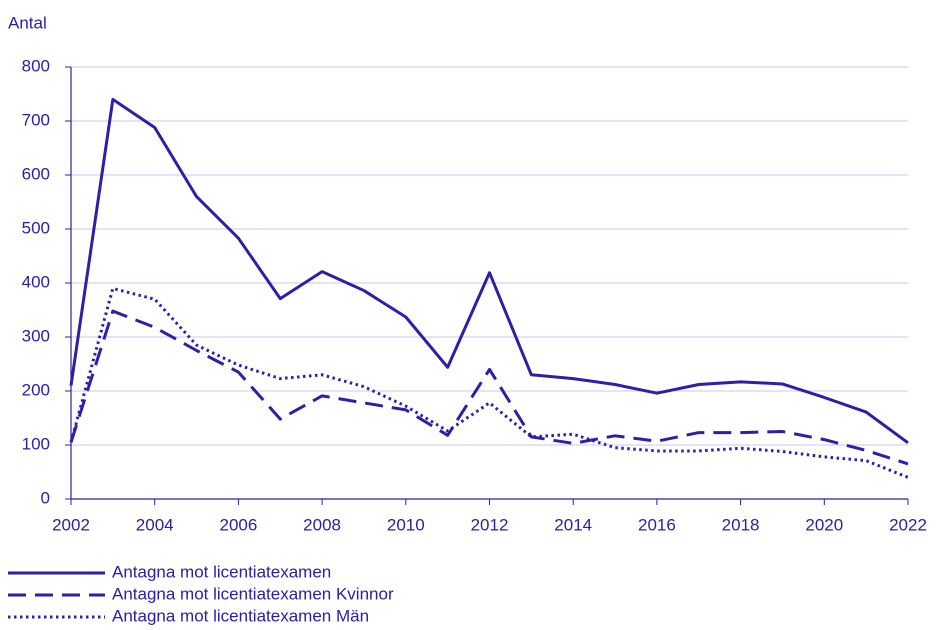  I want to click on y-tick-label: 0, so click(45, 497).